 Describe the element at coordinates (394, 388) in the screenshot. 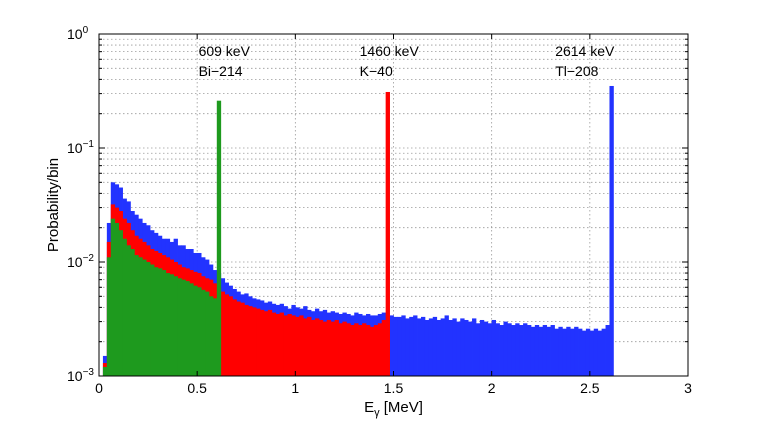

I see `x-tick-label: 1.5` at that location.